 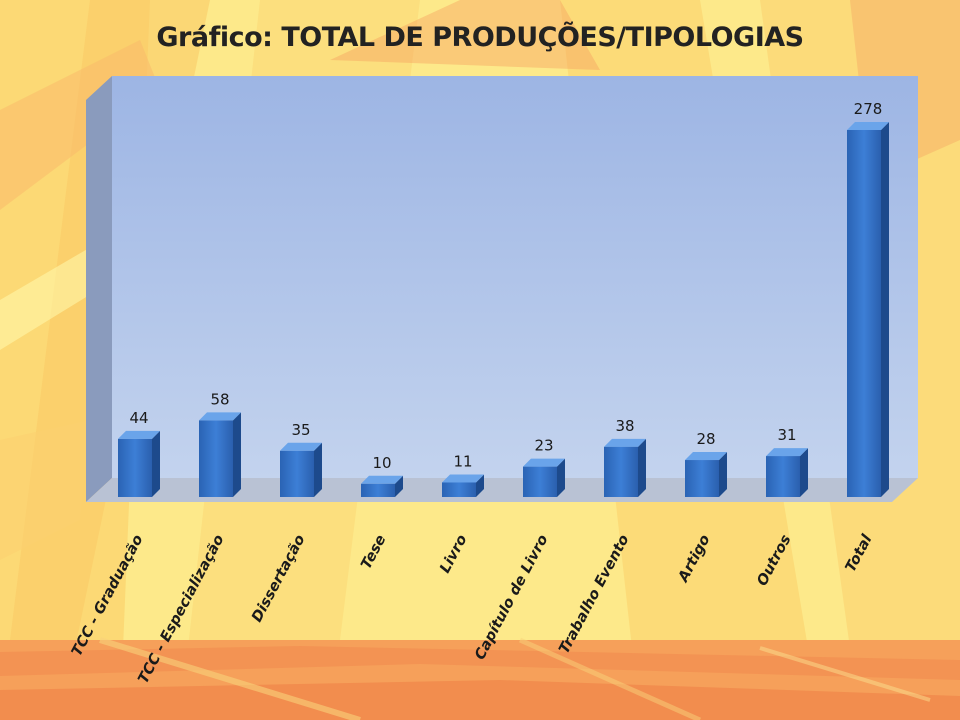 I want to click on data-label: 11, so click(x=462, y=461).